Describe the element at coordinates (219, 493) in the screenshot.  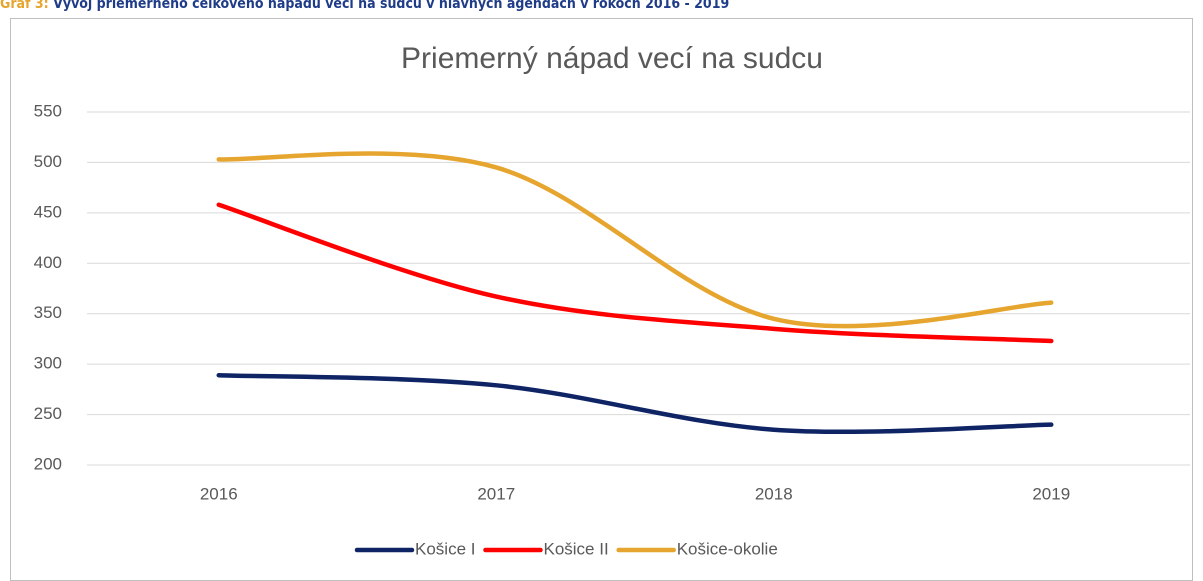
I see `x-tick-label: 2016` at that location.